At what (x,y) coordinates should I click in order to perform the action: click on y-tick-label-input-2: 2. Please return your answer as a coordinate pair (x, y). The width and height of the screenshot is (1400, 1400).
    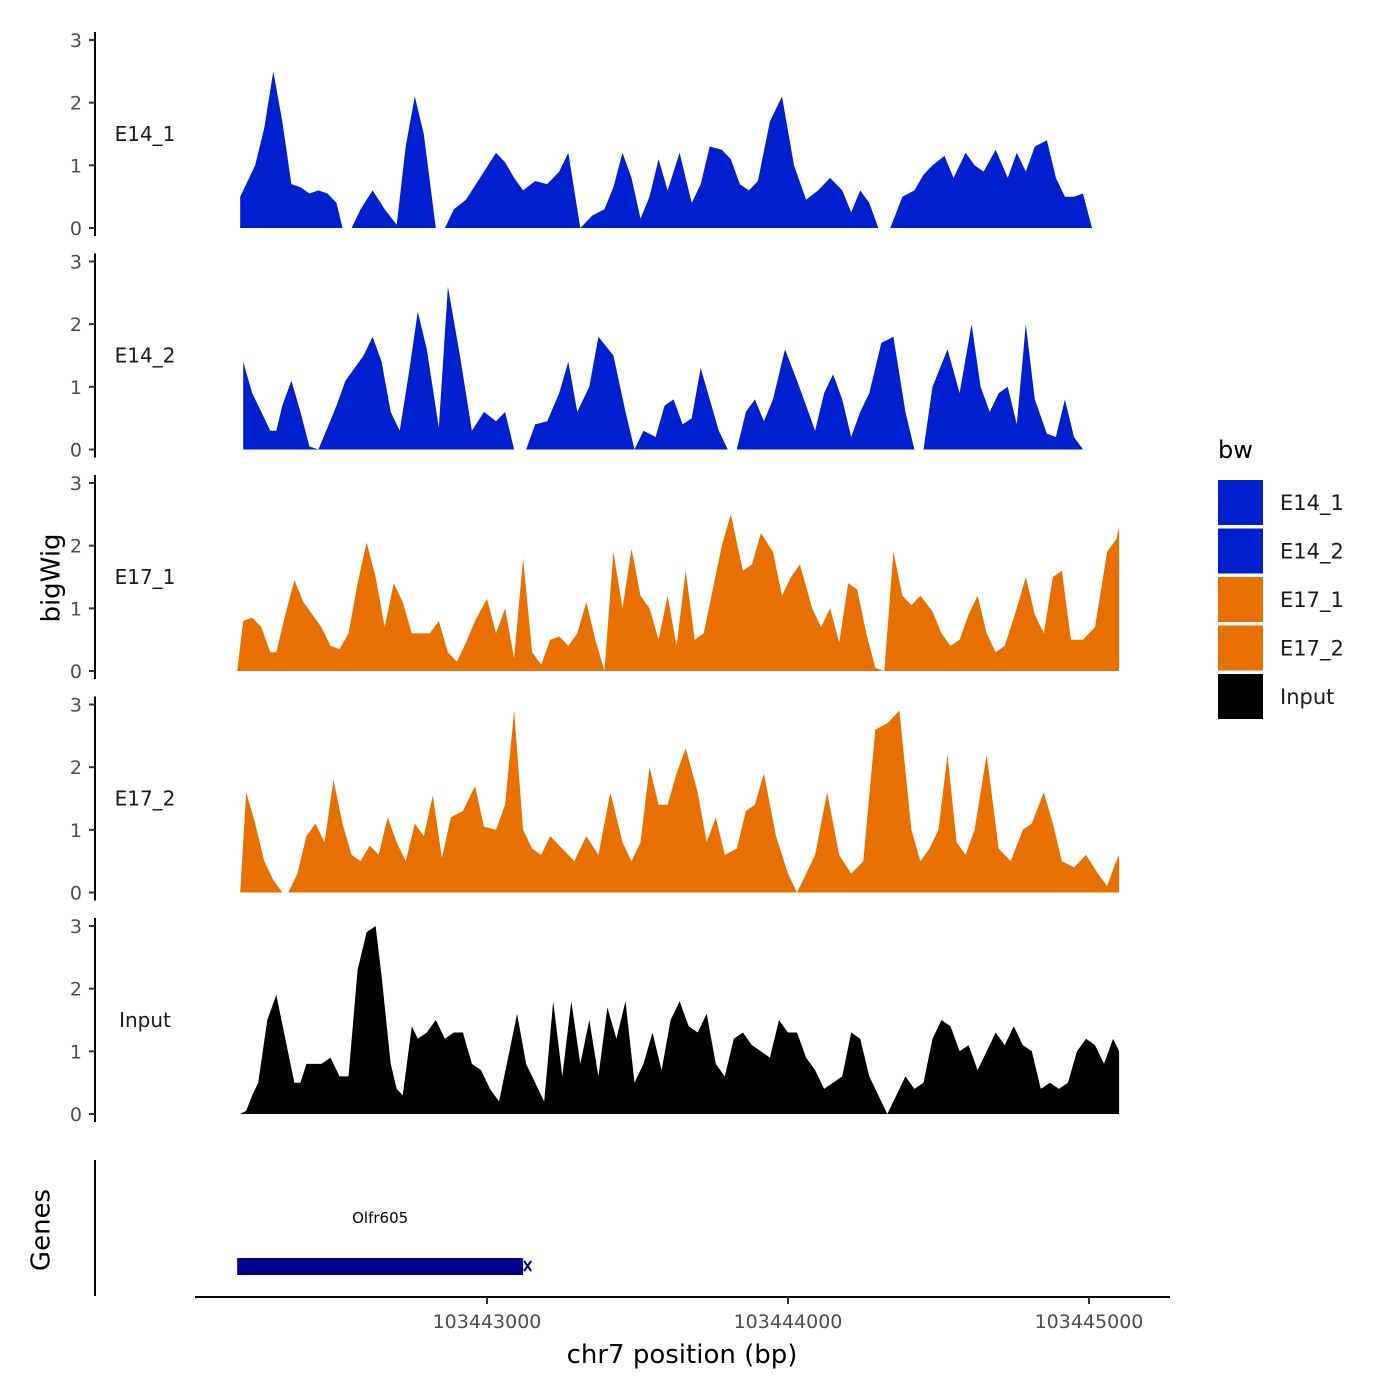
    Looking at the image, I should click on (76, 990).